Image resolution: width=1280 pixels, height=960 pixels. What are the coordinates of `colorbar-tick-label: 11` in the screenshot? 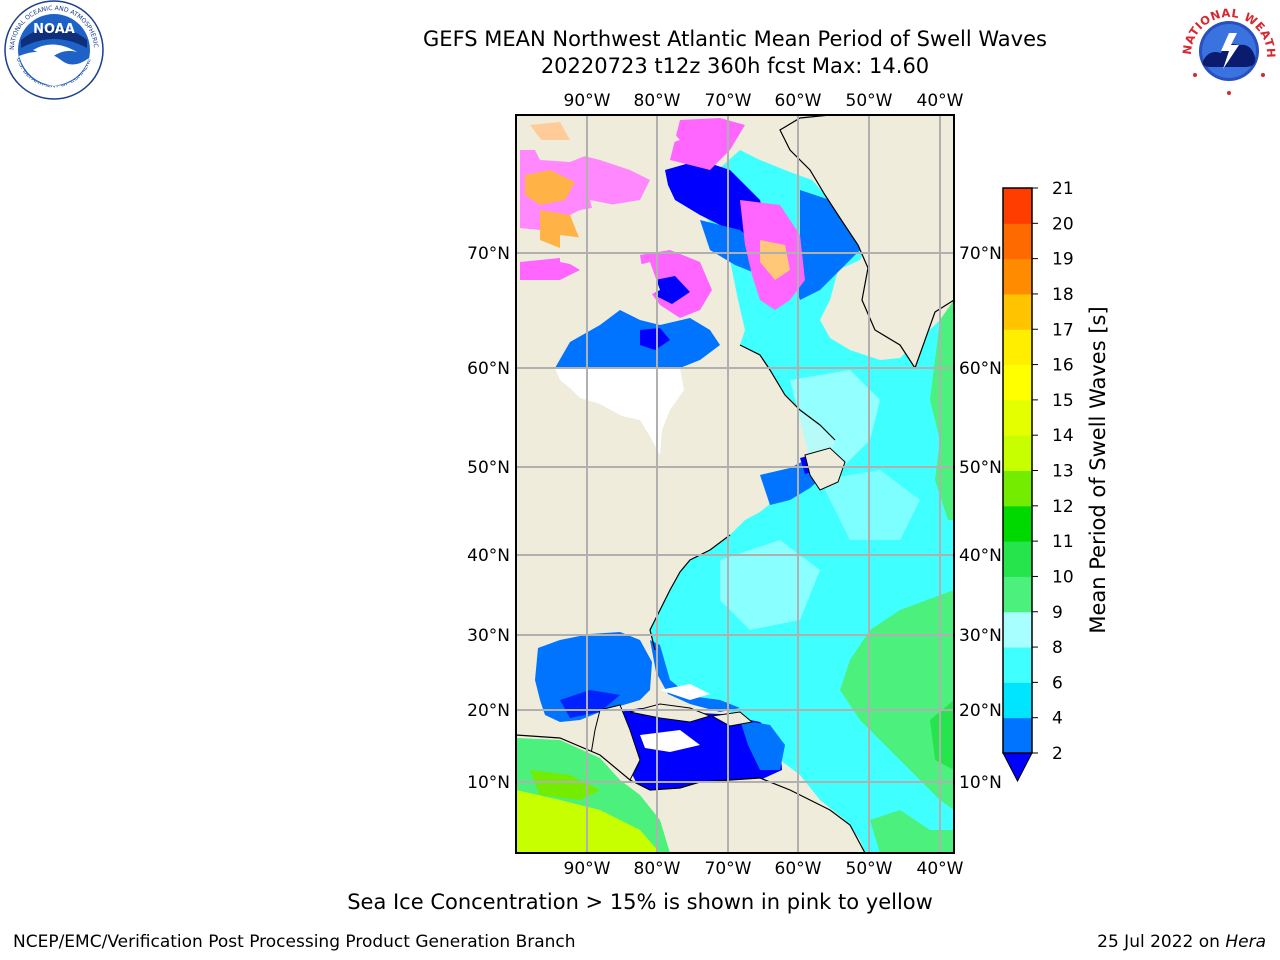 It's located at (1063, 542).